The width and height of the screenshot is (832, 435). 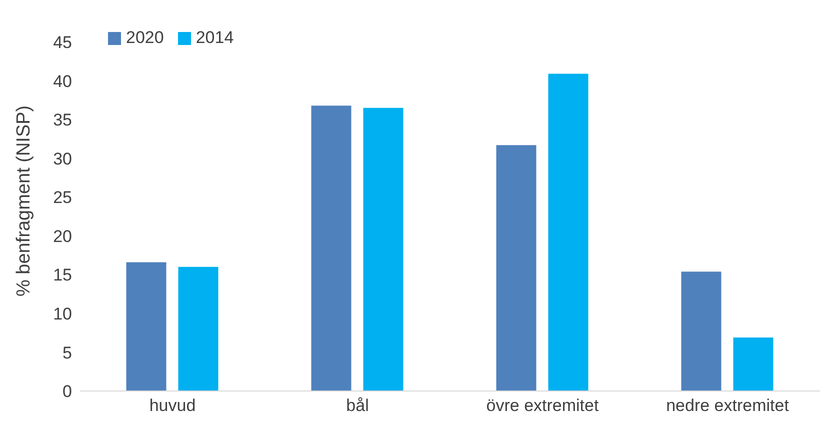 I want to click on x-tick-label: bål, so click(x=357, y=406).